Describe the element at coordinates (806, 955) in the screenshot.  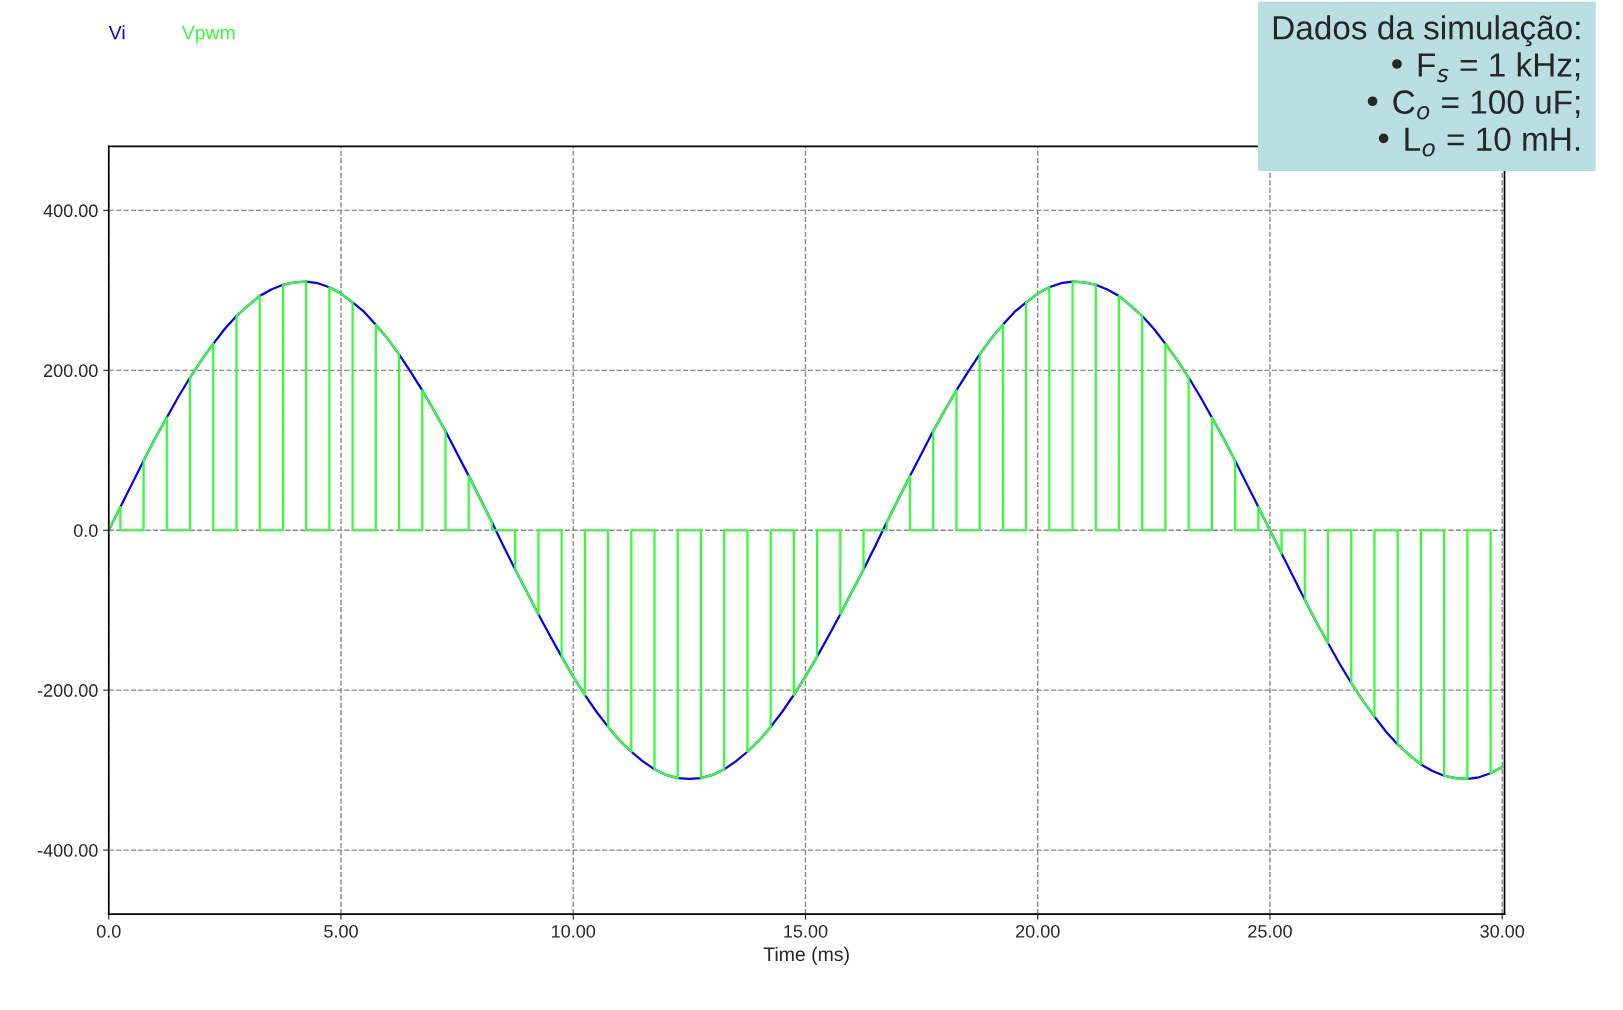
I see `x-axis-title: Time (ms)` at that location.